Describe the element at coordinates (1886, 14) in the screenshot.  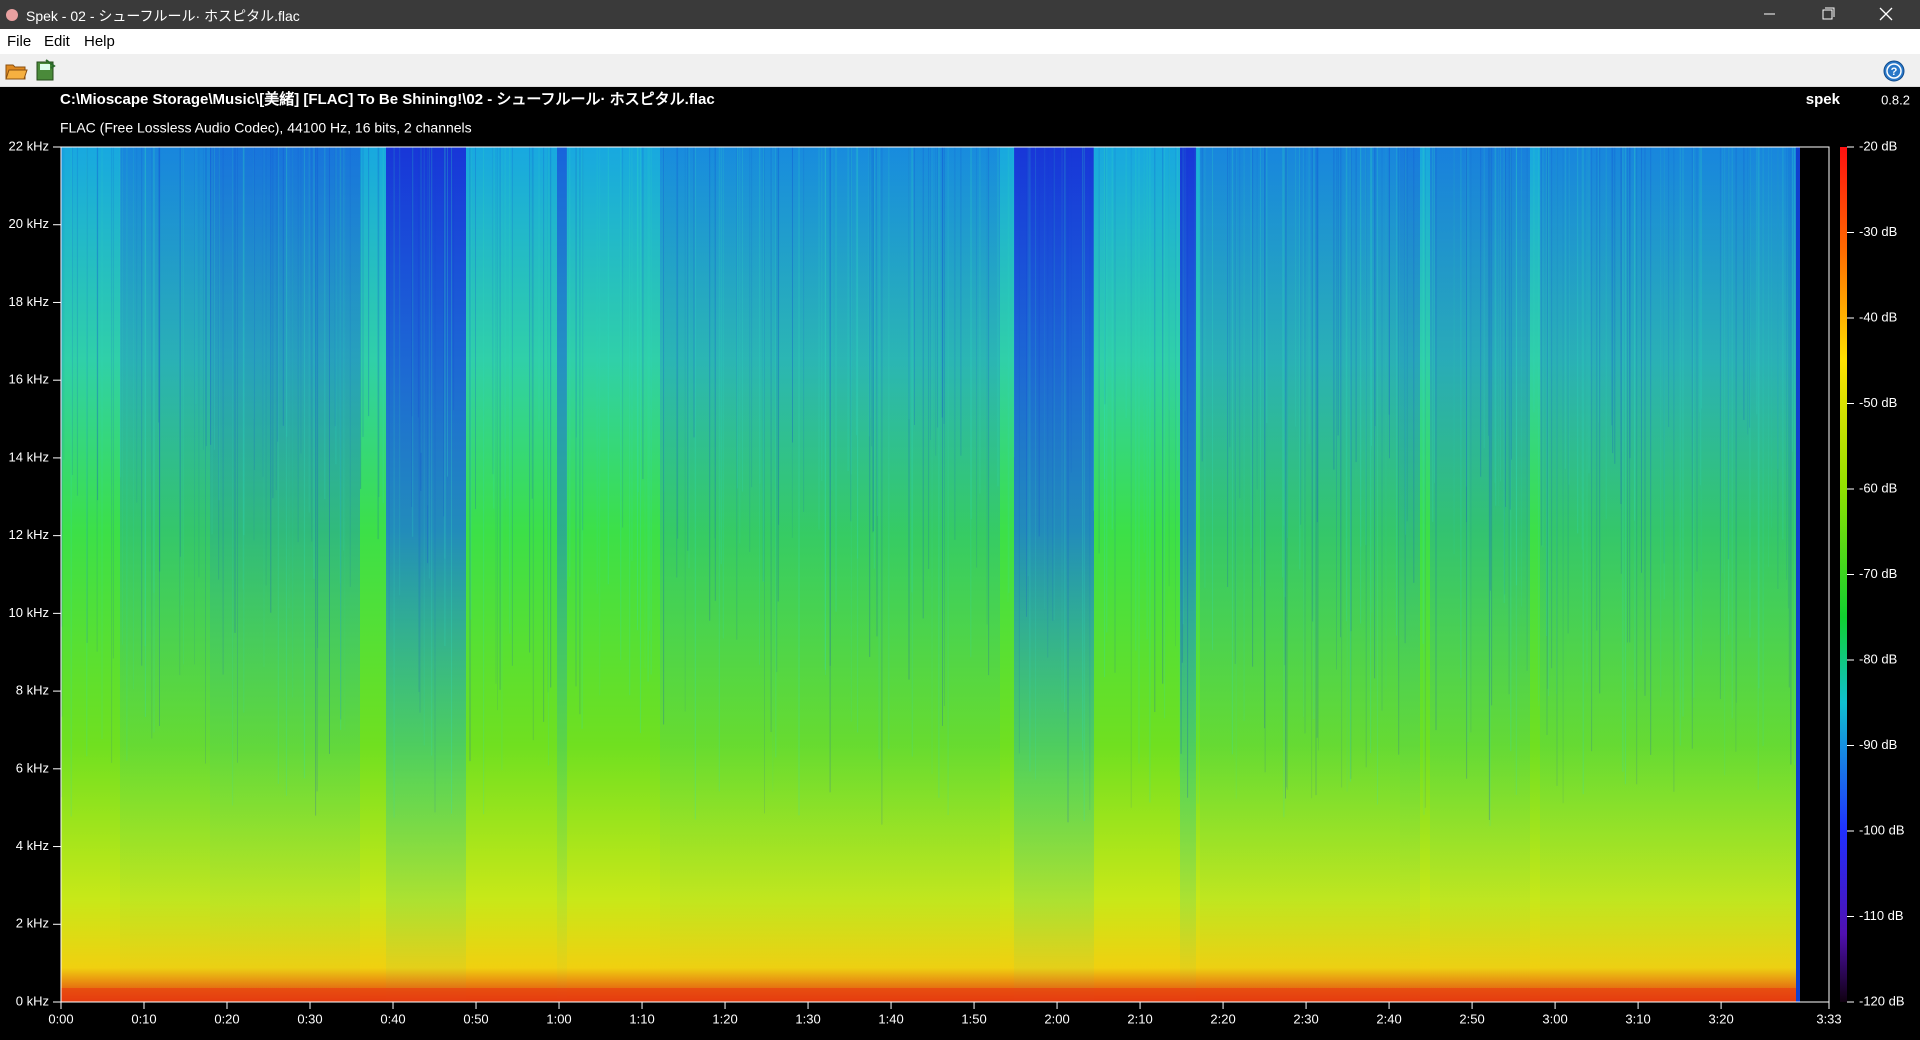
I see `close-button` at that location.